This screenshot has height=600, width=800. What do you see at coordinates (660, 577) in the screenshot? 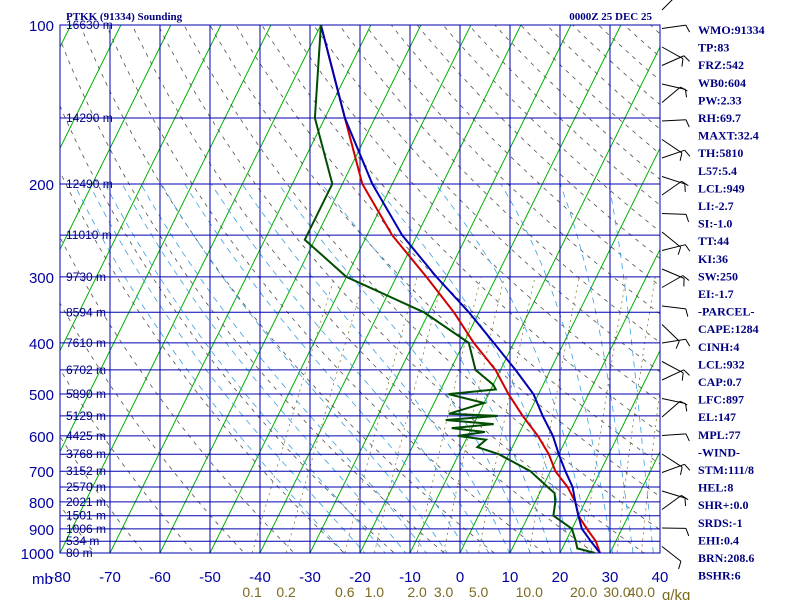
I see `temp-tick-label: 40` at bounding box center [660, 577].